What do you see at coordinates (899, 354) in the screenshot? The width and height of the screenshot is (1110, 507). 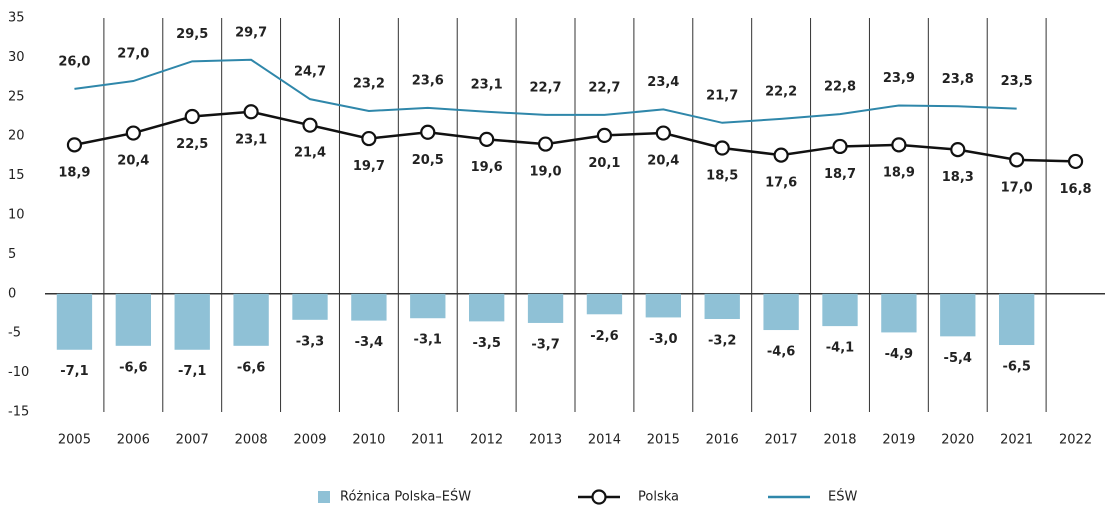 I see `data-label: -4,9` at bounding box center [899, 354].